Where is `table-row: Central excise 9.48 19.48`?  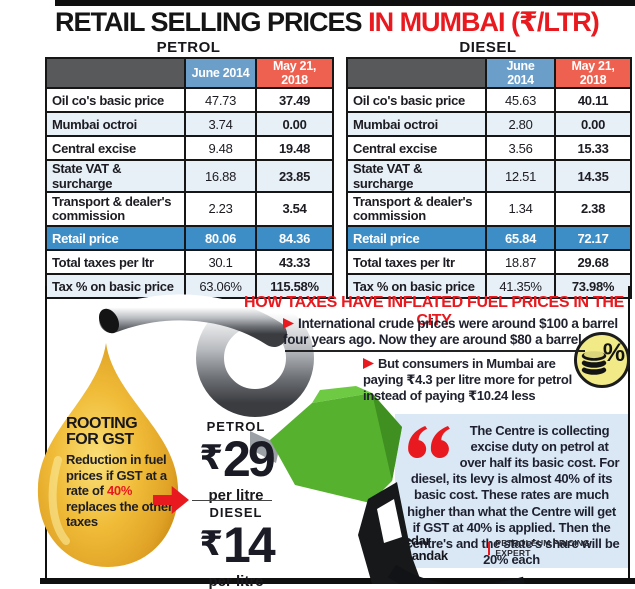
table-row: Central excise 9.48 19.48 is located at coordinates (189, 148).